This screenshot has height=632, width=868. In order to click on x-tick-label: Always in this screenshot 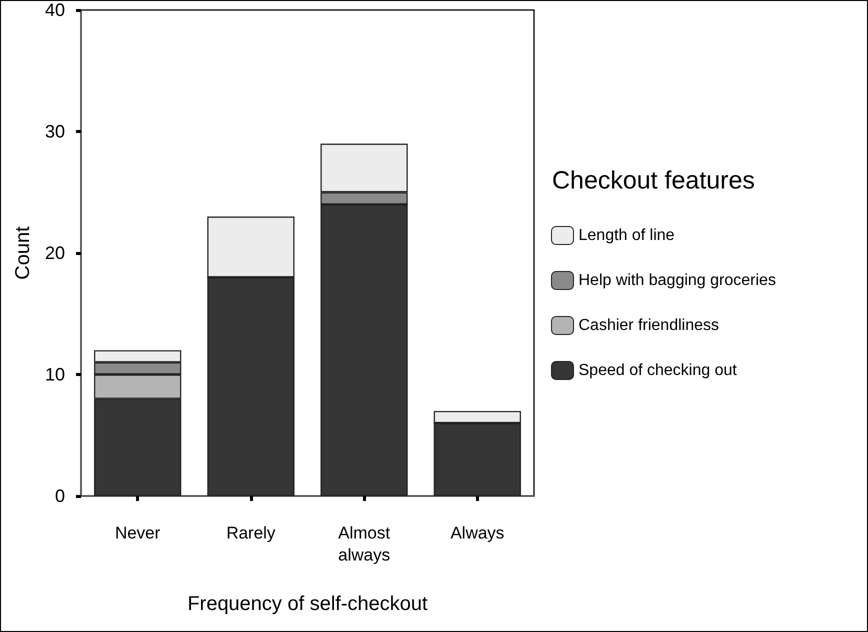, I will do `click(477, 533)`.